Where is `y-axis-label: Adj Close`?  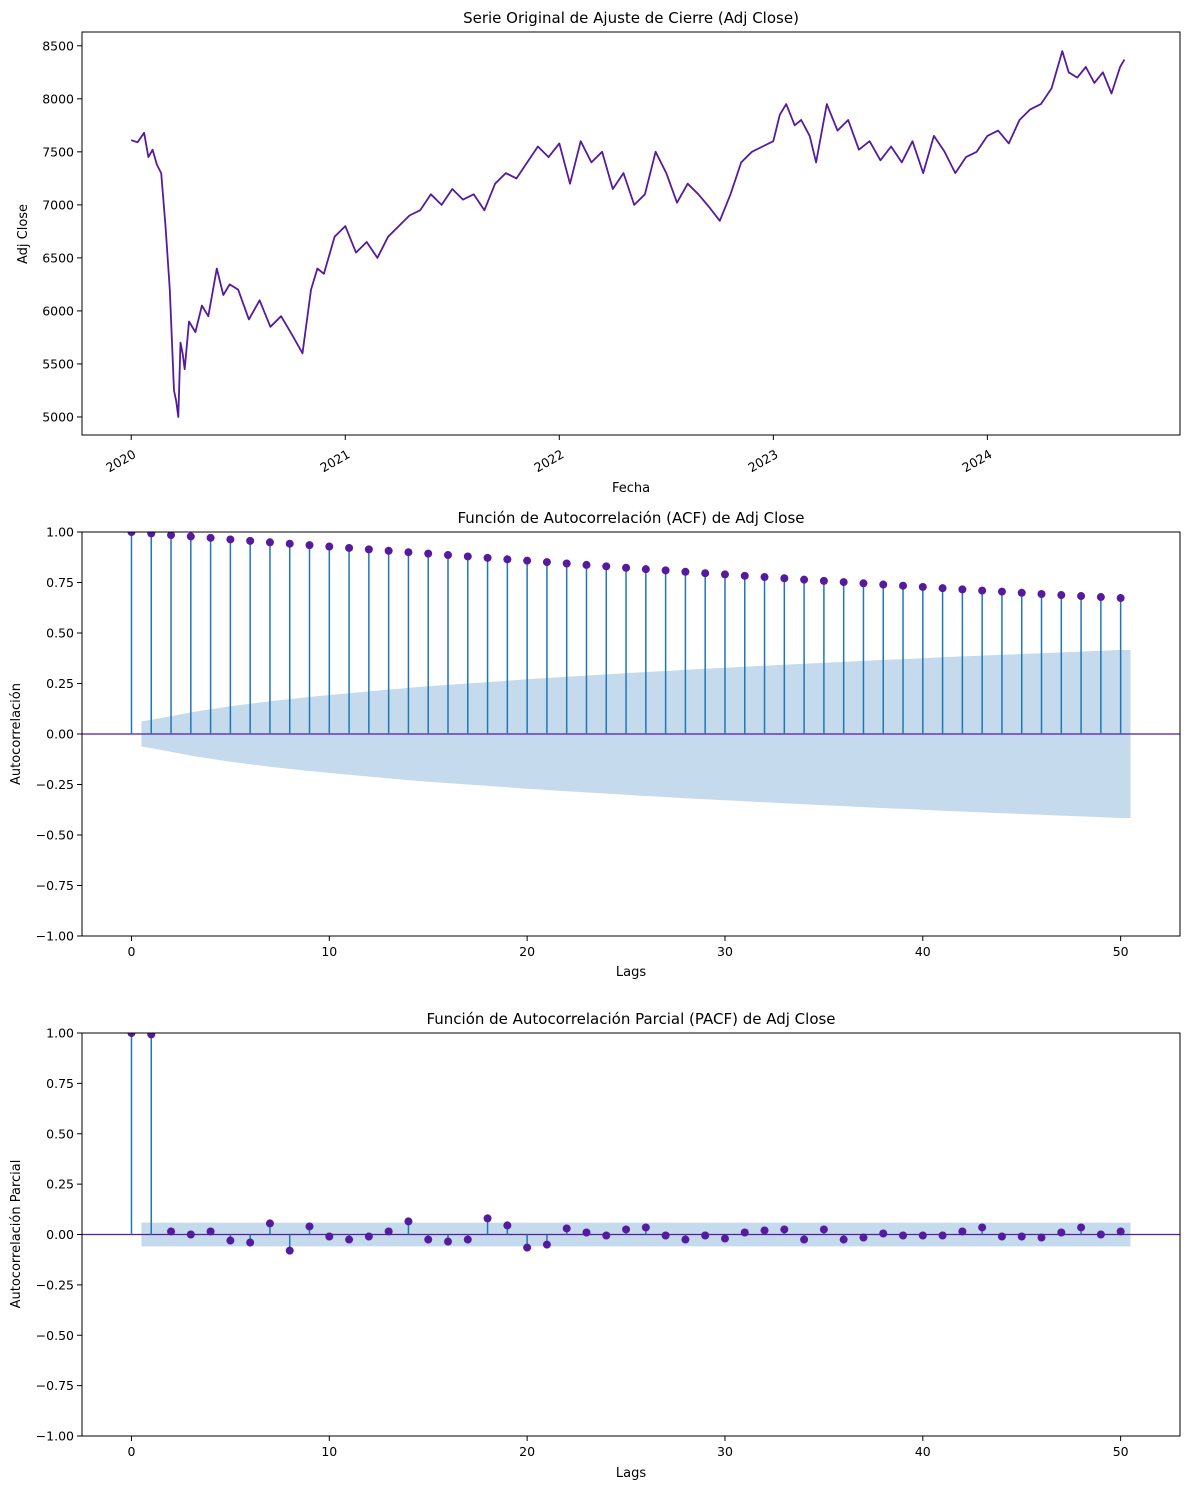 y-axis-label: Adj Close is located at coordinates (23, 234).